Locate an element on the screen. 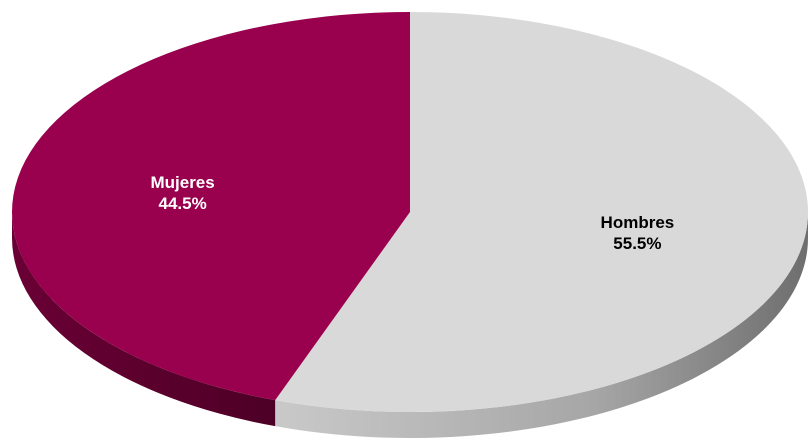 Image resolution: width=810 pixels, height=445 pixels. slice-label-hombres: Hombres is located at coordinates (638, 222).